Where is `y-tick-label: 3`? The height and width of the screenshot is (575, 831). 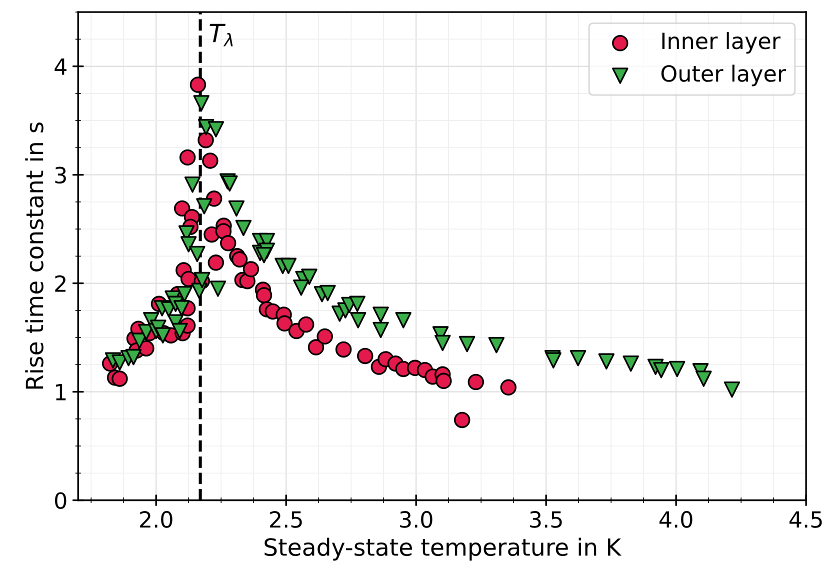
y-tick-label: 3 is located at coordinates (60, 175).